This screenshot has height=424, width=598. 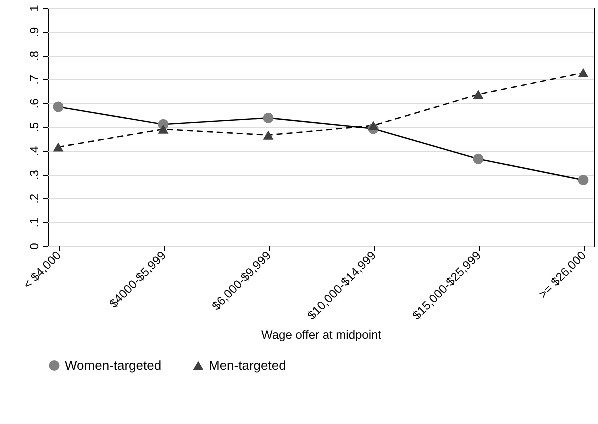 What do you see at coordinates (35, 79) in the screenshot?
I see `y-tick-label: .7` at bounding box center [35, 79].